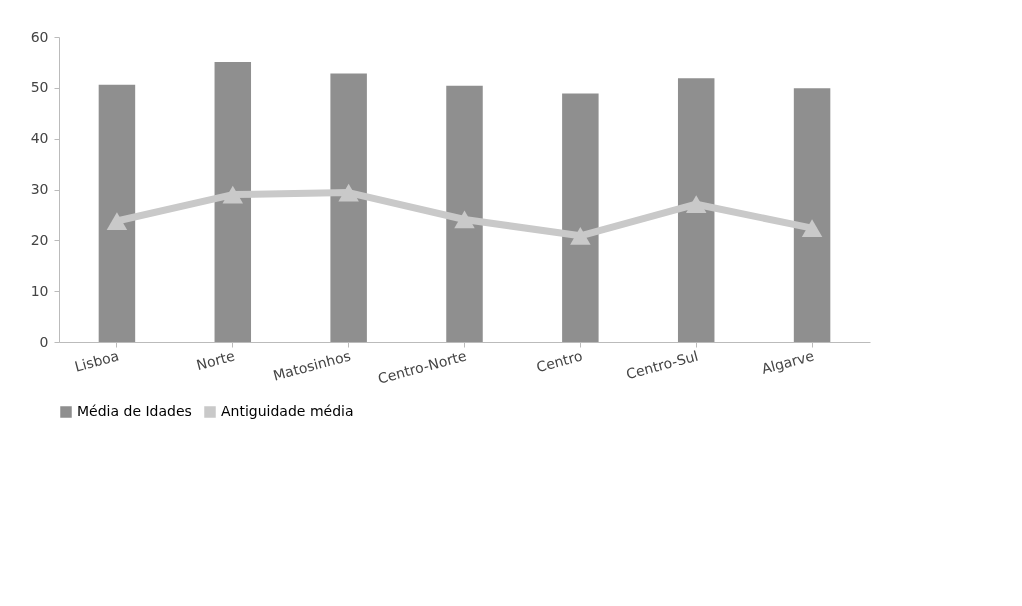 This screenshot has height=606, width=1022. Describe the element at coordinates (787, 362) in the screenshot. I see `x-tick-label: Algarve` at that location.